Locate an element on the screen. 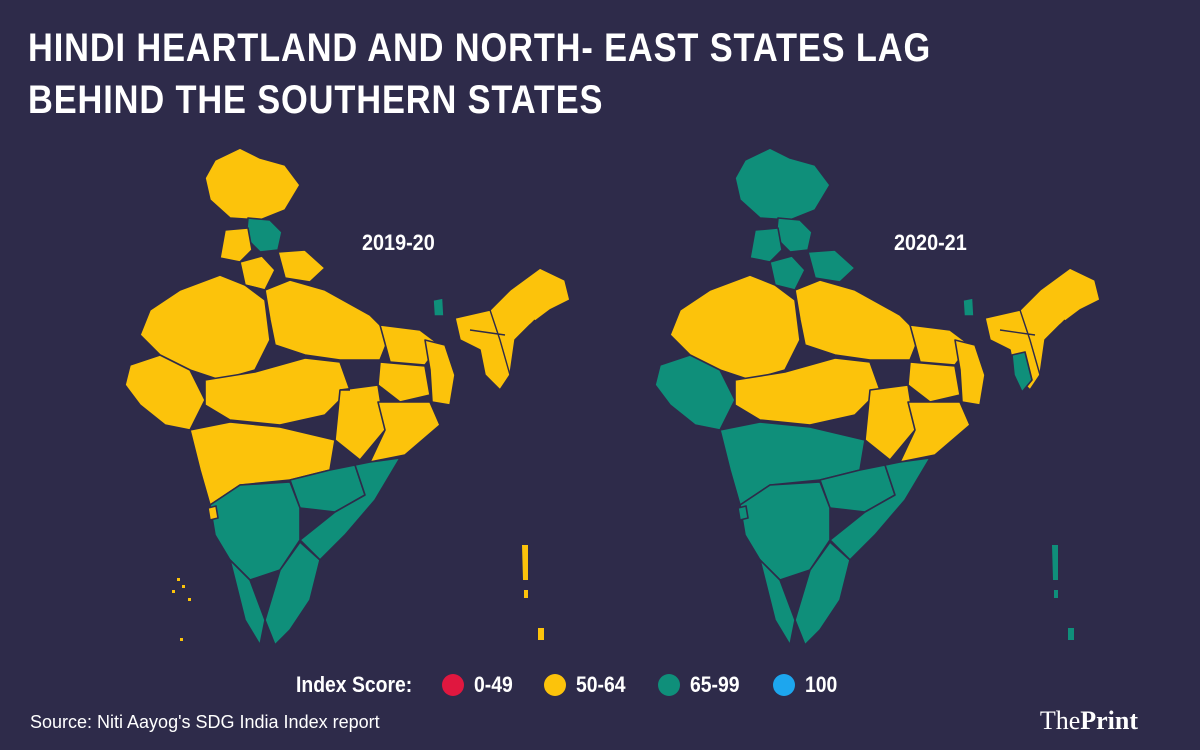 The height and width of the screenshot is (750, 1200). year-label-2020-21: 2020-21 is located at coordinates (930, 242).